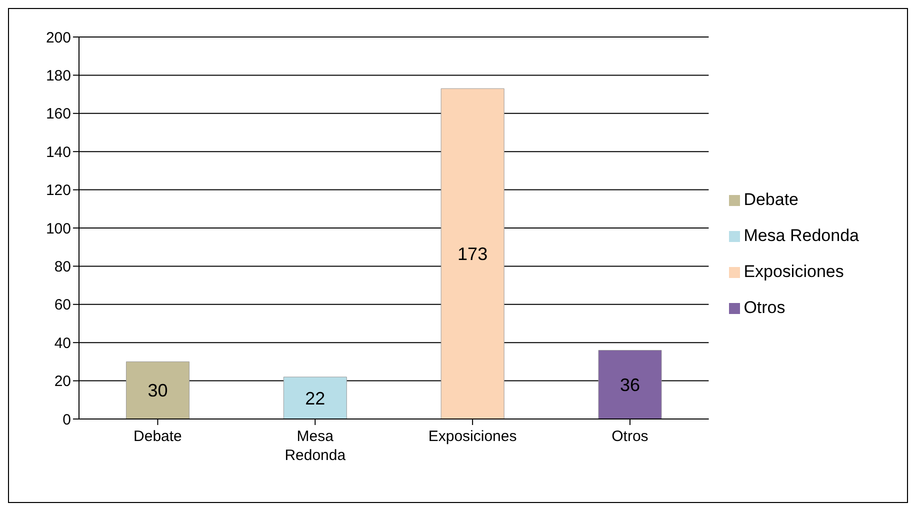  I want to click on y-tick-label: 140, so click(58, 152).